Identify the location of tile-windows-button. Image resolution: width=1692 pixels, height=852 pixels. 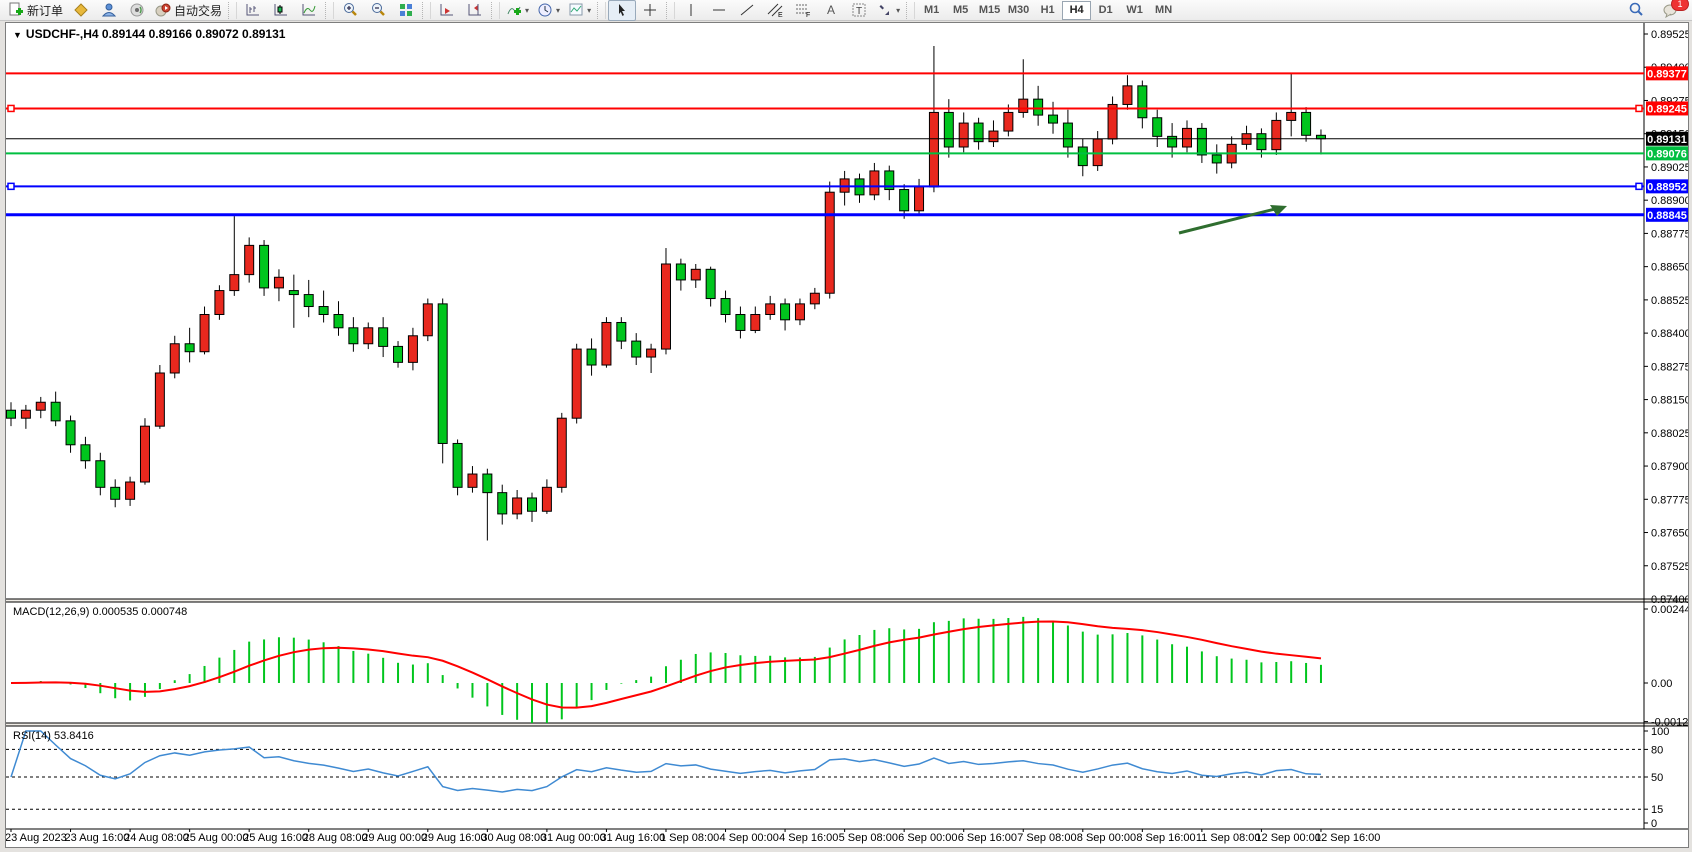
(406, 10).